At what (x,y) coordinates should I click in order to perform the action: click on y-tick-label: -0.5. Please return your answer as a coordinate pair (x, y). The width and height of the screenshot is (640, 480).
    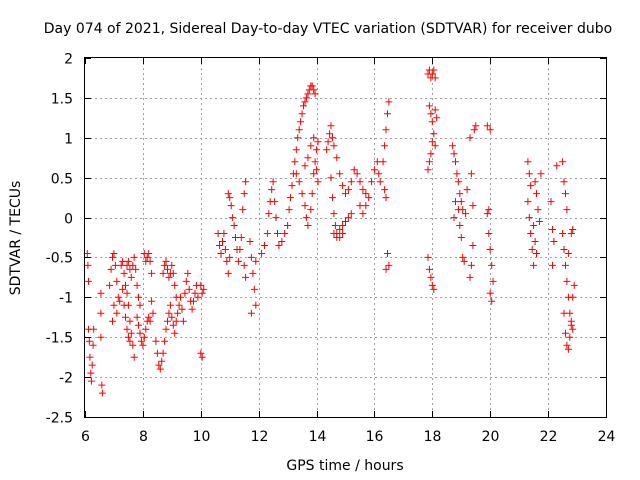
    Looking at the image, I should click on (59, 259).